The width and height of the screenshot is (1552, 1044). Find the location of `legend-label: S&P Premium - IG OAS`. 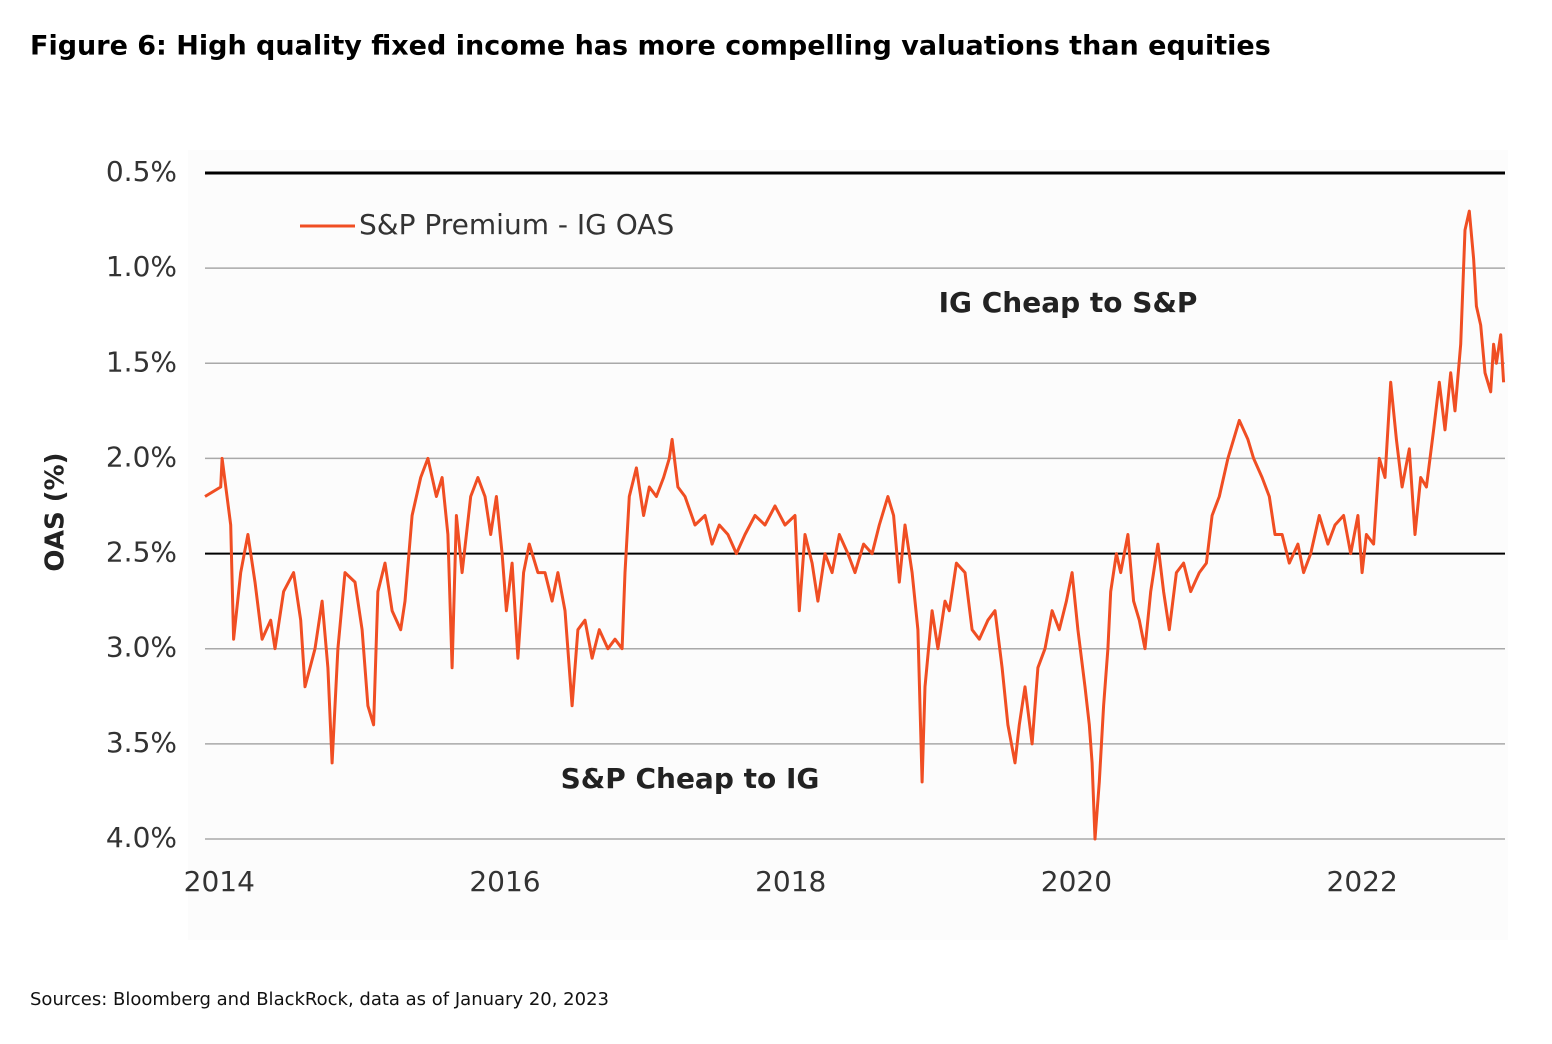

legend-label: S&P Premium - IG OAS is located at coordinates (516, 224).